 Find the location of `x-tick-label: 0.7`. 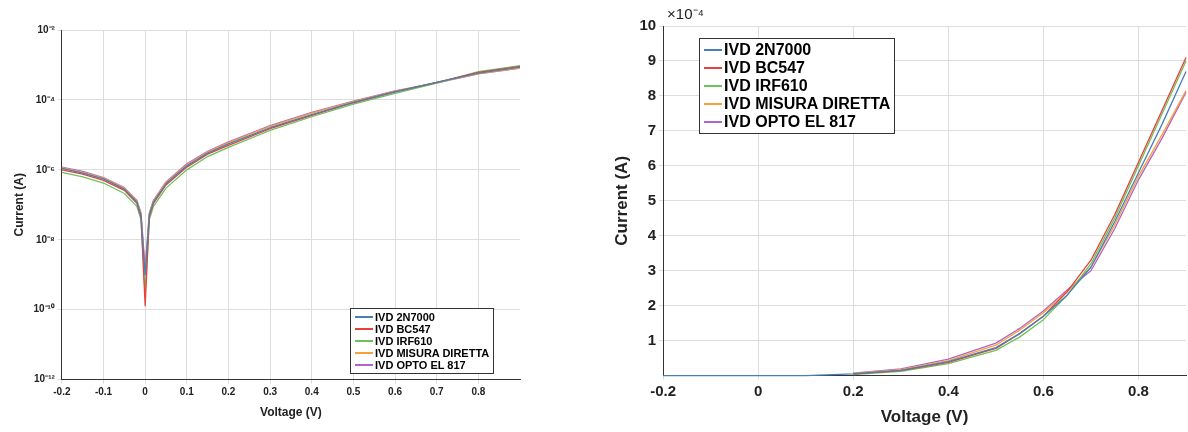

x-tick-label: 0.7 is located at coordinates (437, 392).